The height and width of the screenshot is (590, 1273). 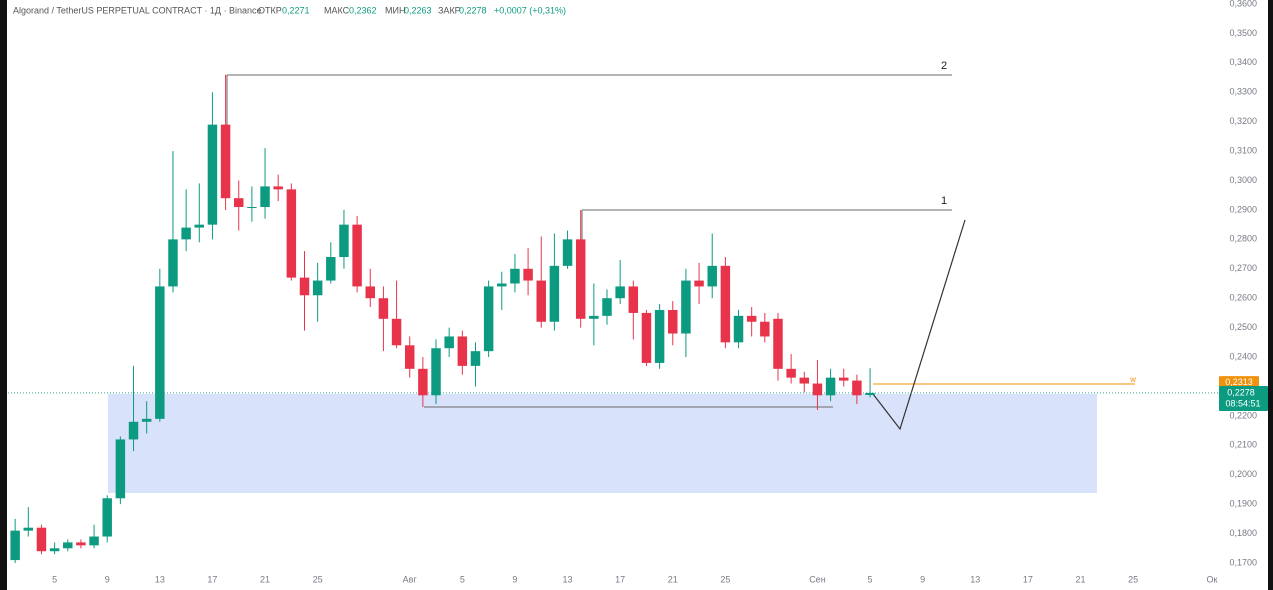 I want to click on legend-value: 0,2362, so click(x=363, y=10).